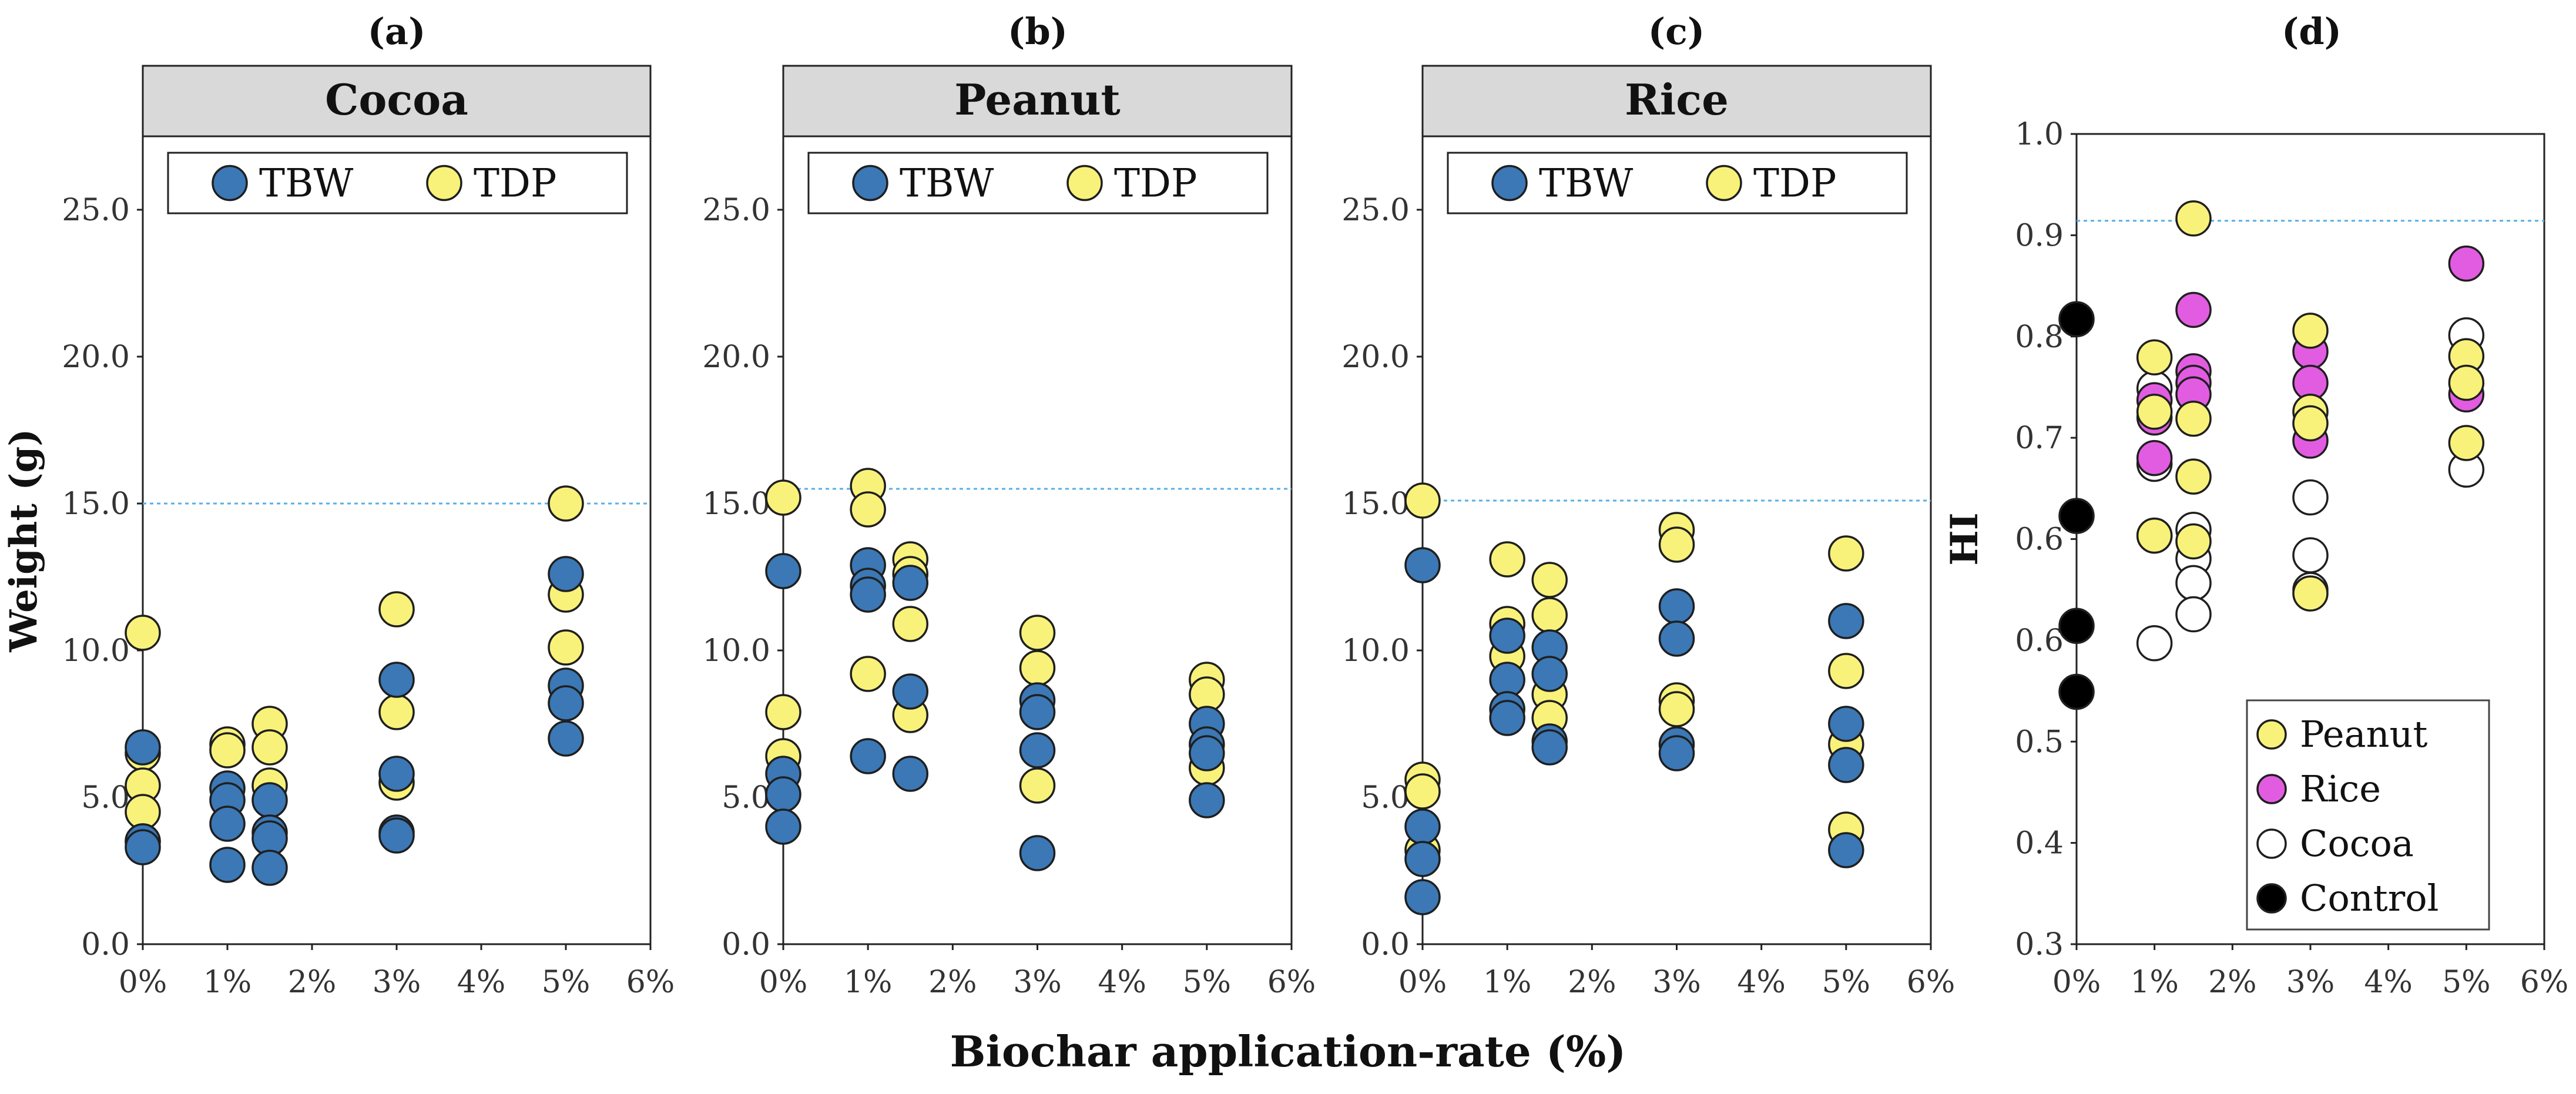 This screenshot has width=2576, height=1094. Describe the element at coordinates (1037, 540) in the screenshot. I see `plot-frame` at that location.